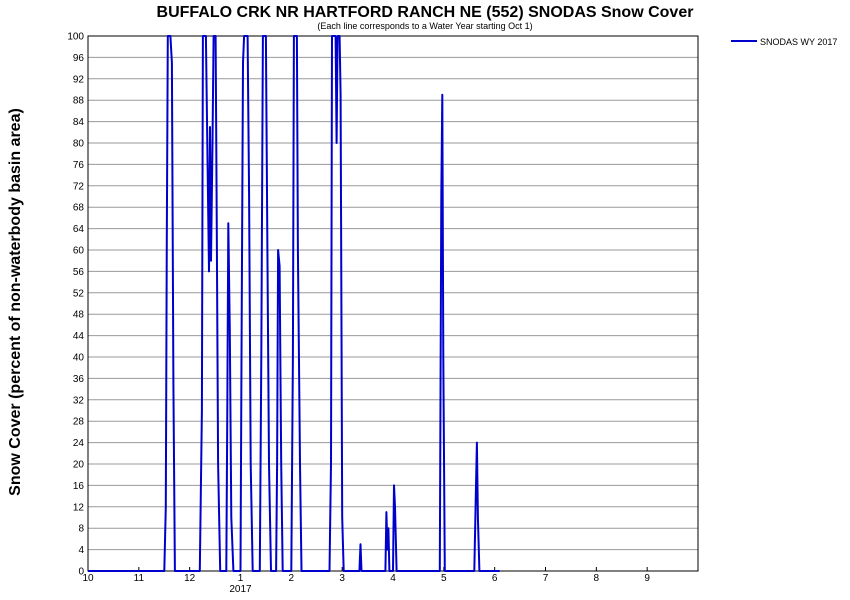  Describe the element at coordinates (79, 251) in the screenshot. I see `y-tick-label: 60` at that location.